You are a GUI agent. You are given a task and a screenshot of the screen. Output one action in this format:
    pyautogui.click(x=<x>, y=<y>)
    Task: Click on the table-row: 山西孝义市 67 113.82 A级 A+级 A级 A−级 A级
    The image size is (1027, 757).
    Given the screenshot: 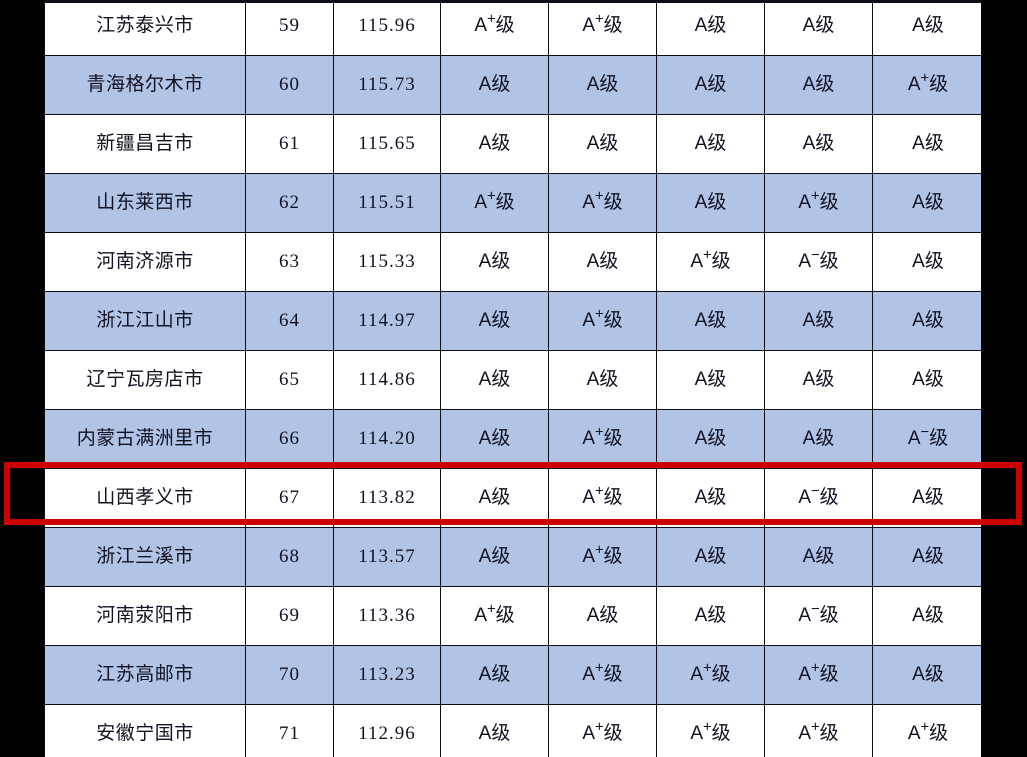 What is the action you would take?
    pyautogui.click(x=512, y=498)
    